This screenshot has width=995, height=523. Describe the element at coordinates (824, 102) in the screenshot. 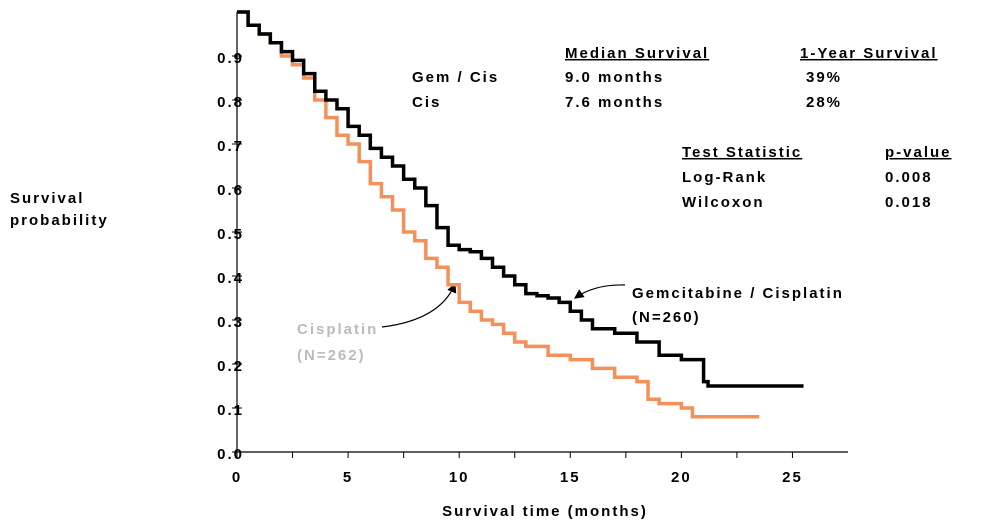

I see `table-cell: 28%` at that location.